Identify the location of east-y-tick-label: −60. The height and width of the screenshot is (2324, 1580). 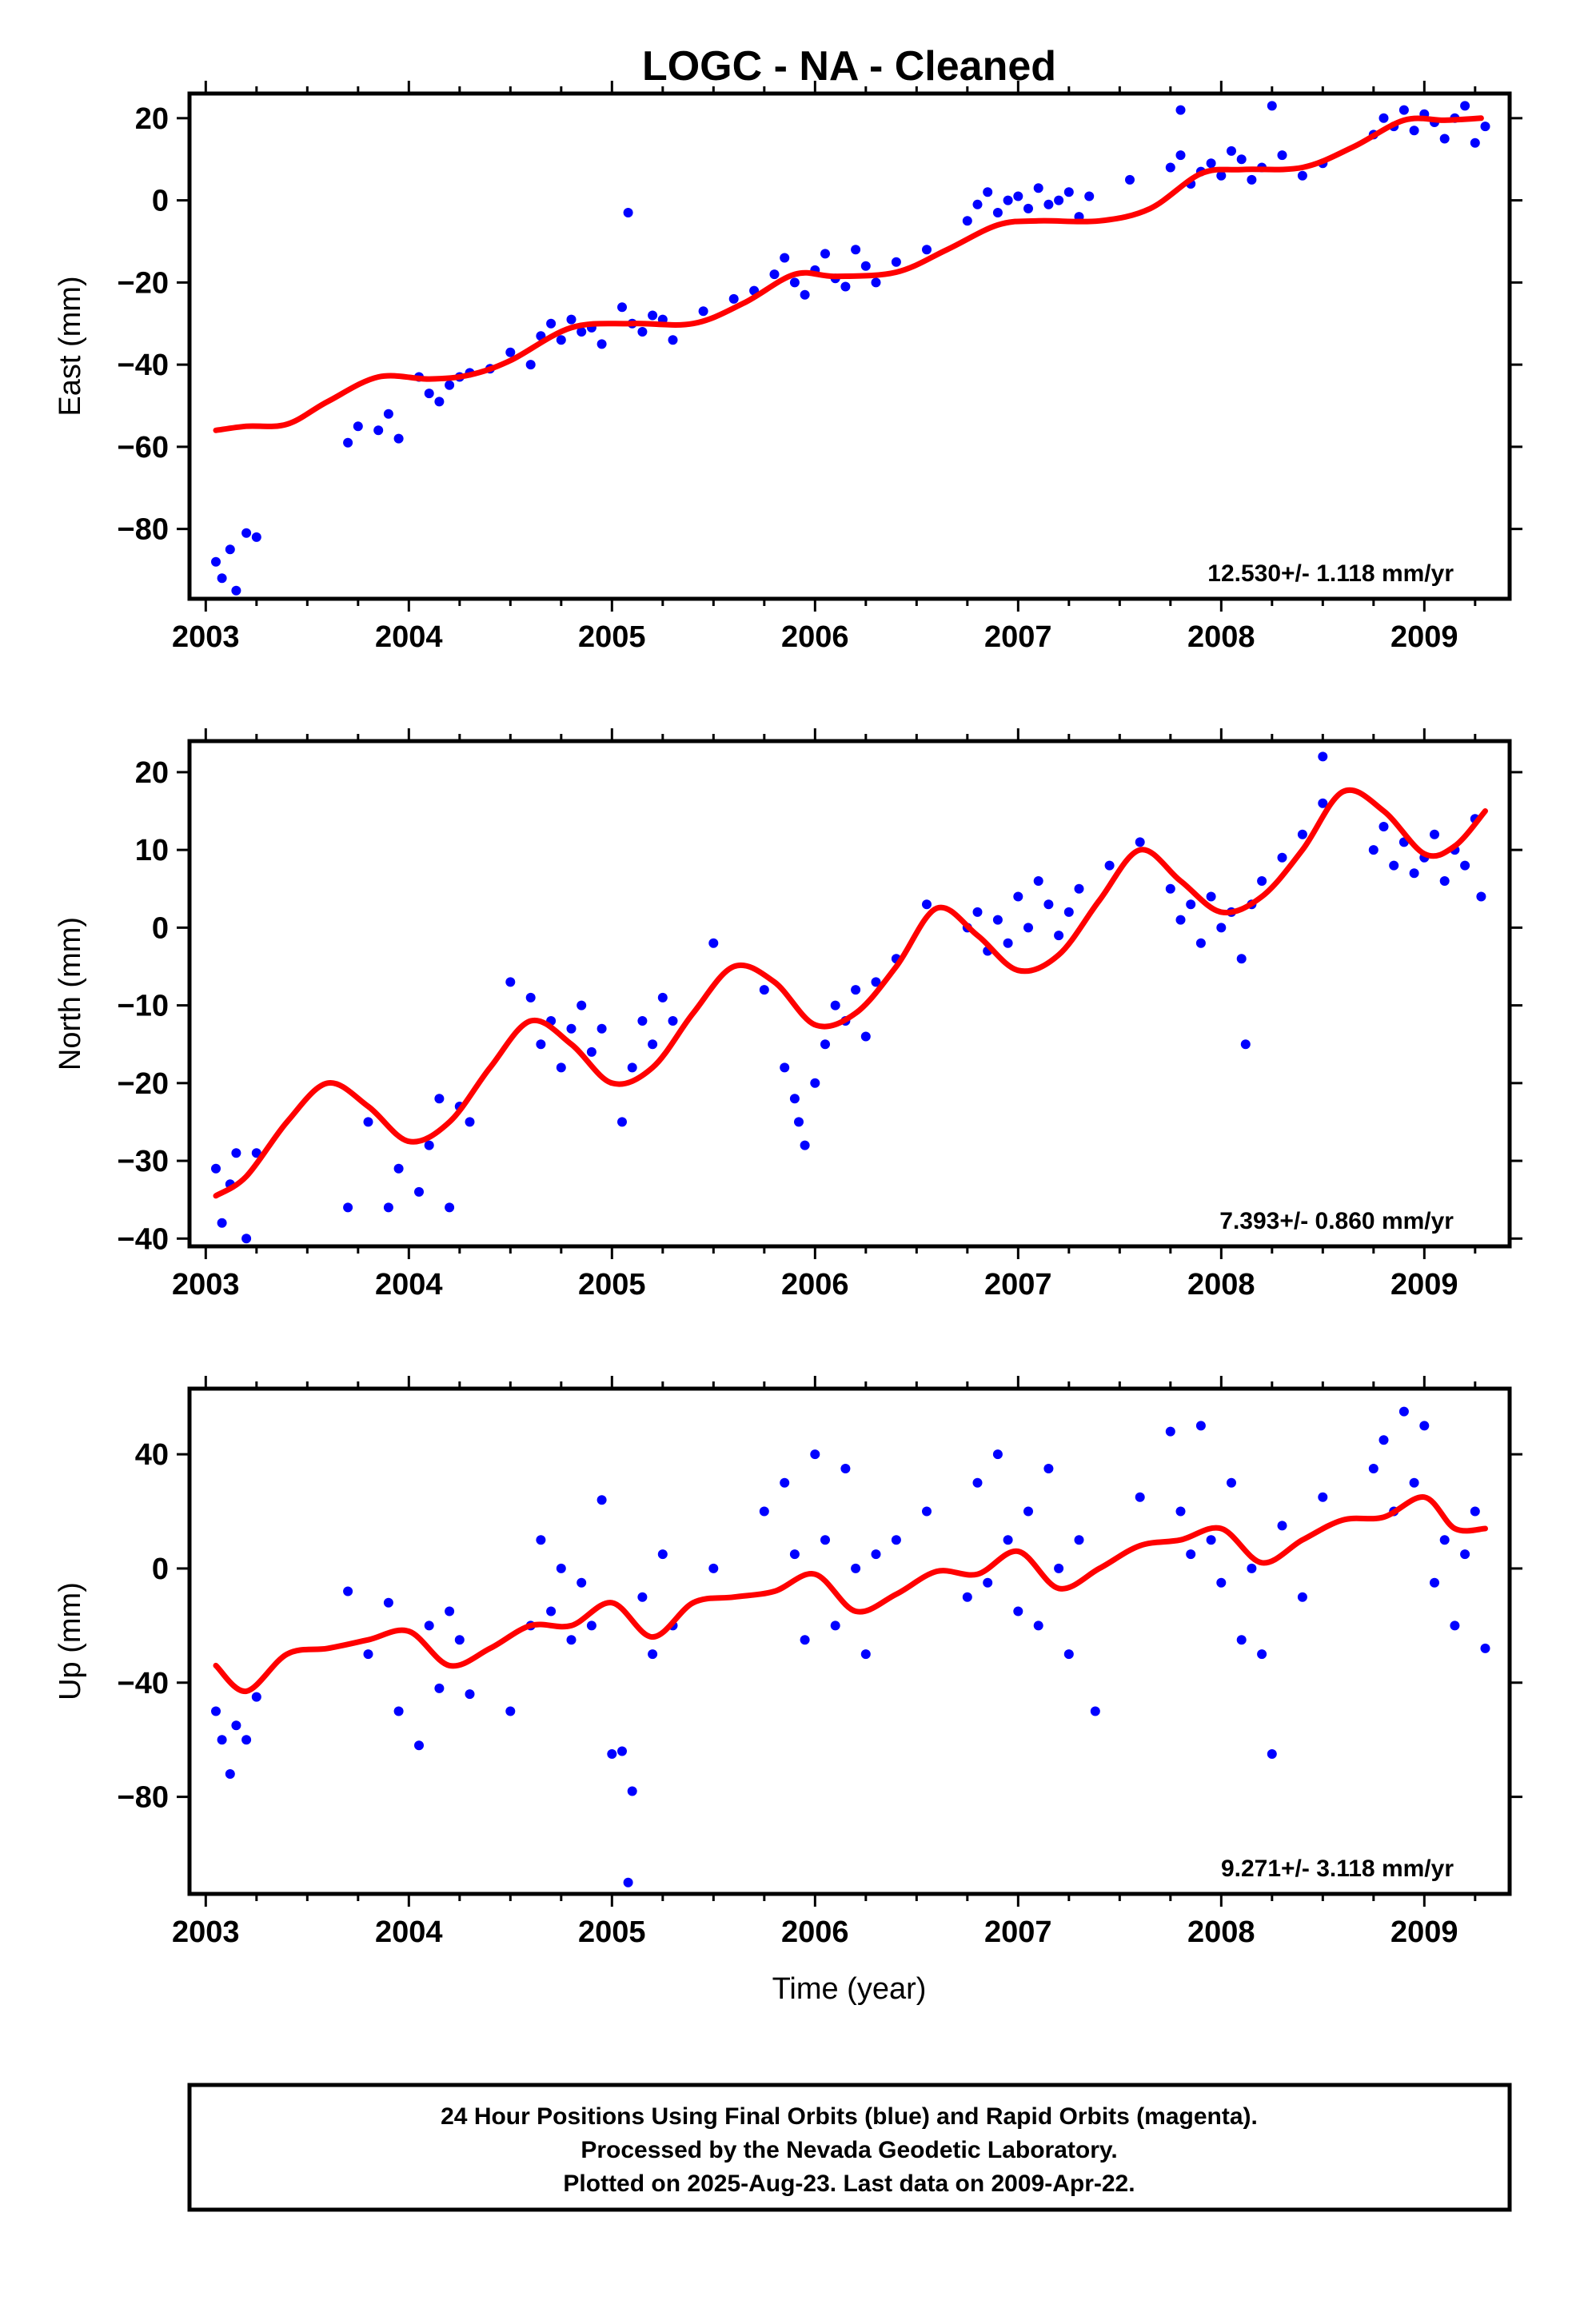
(143, 447).